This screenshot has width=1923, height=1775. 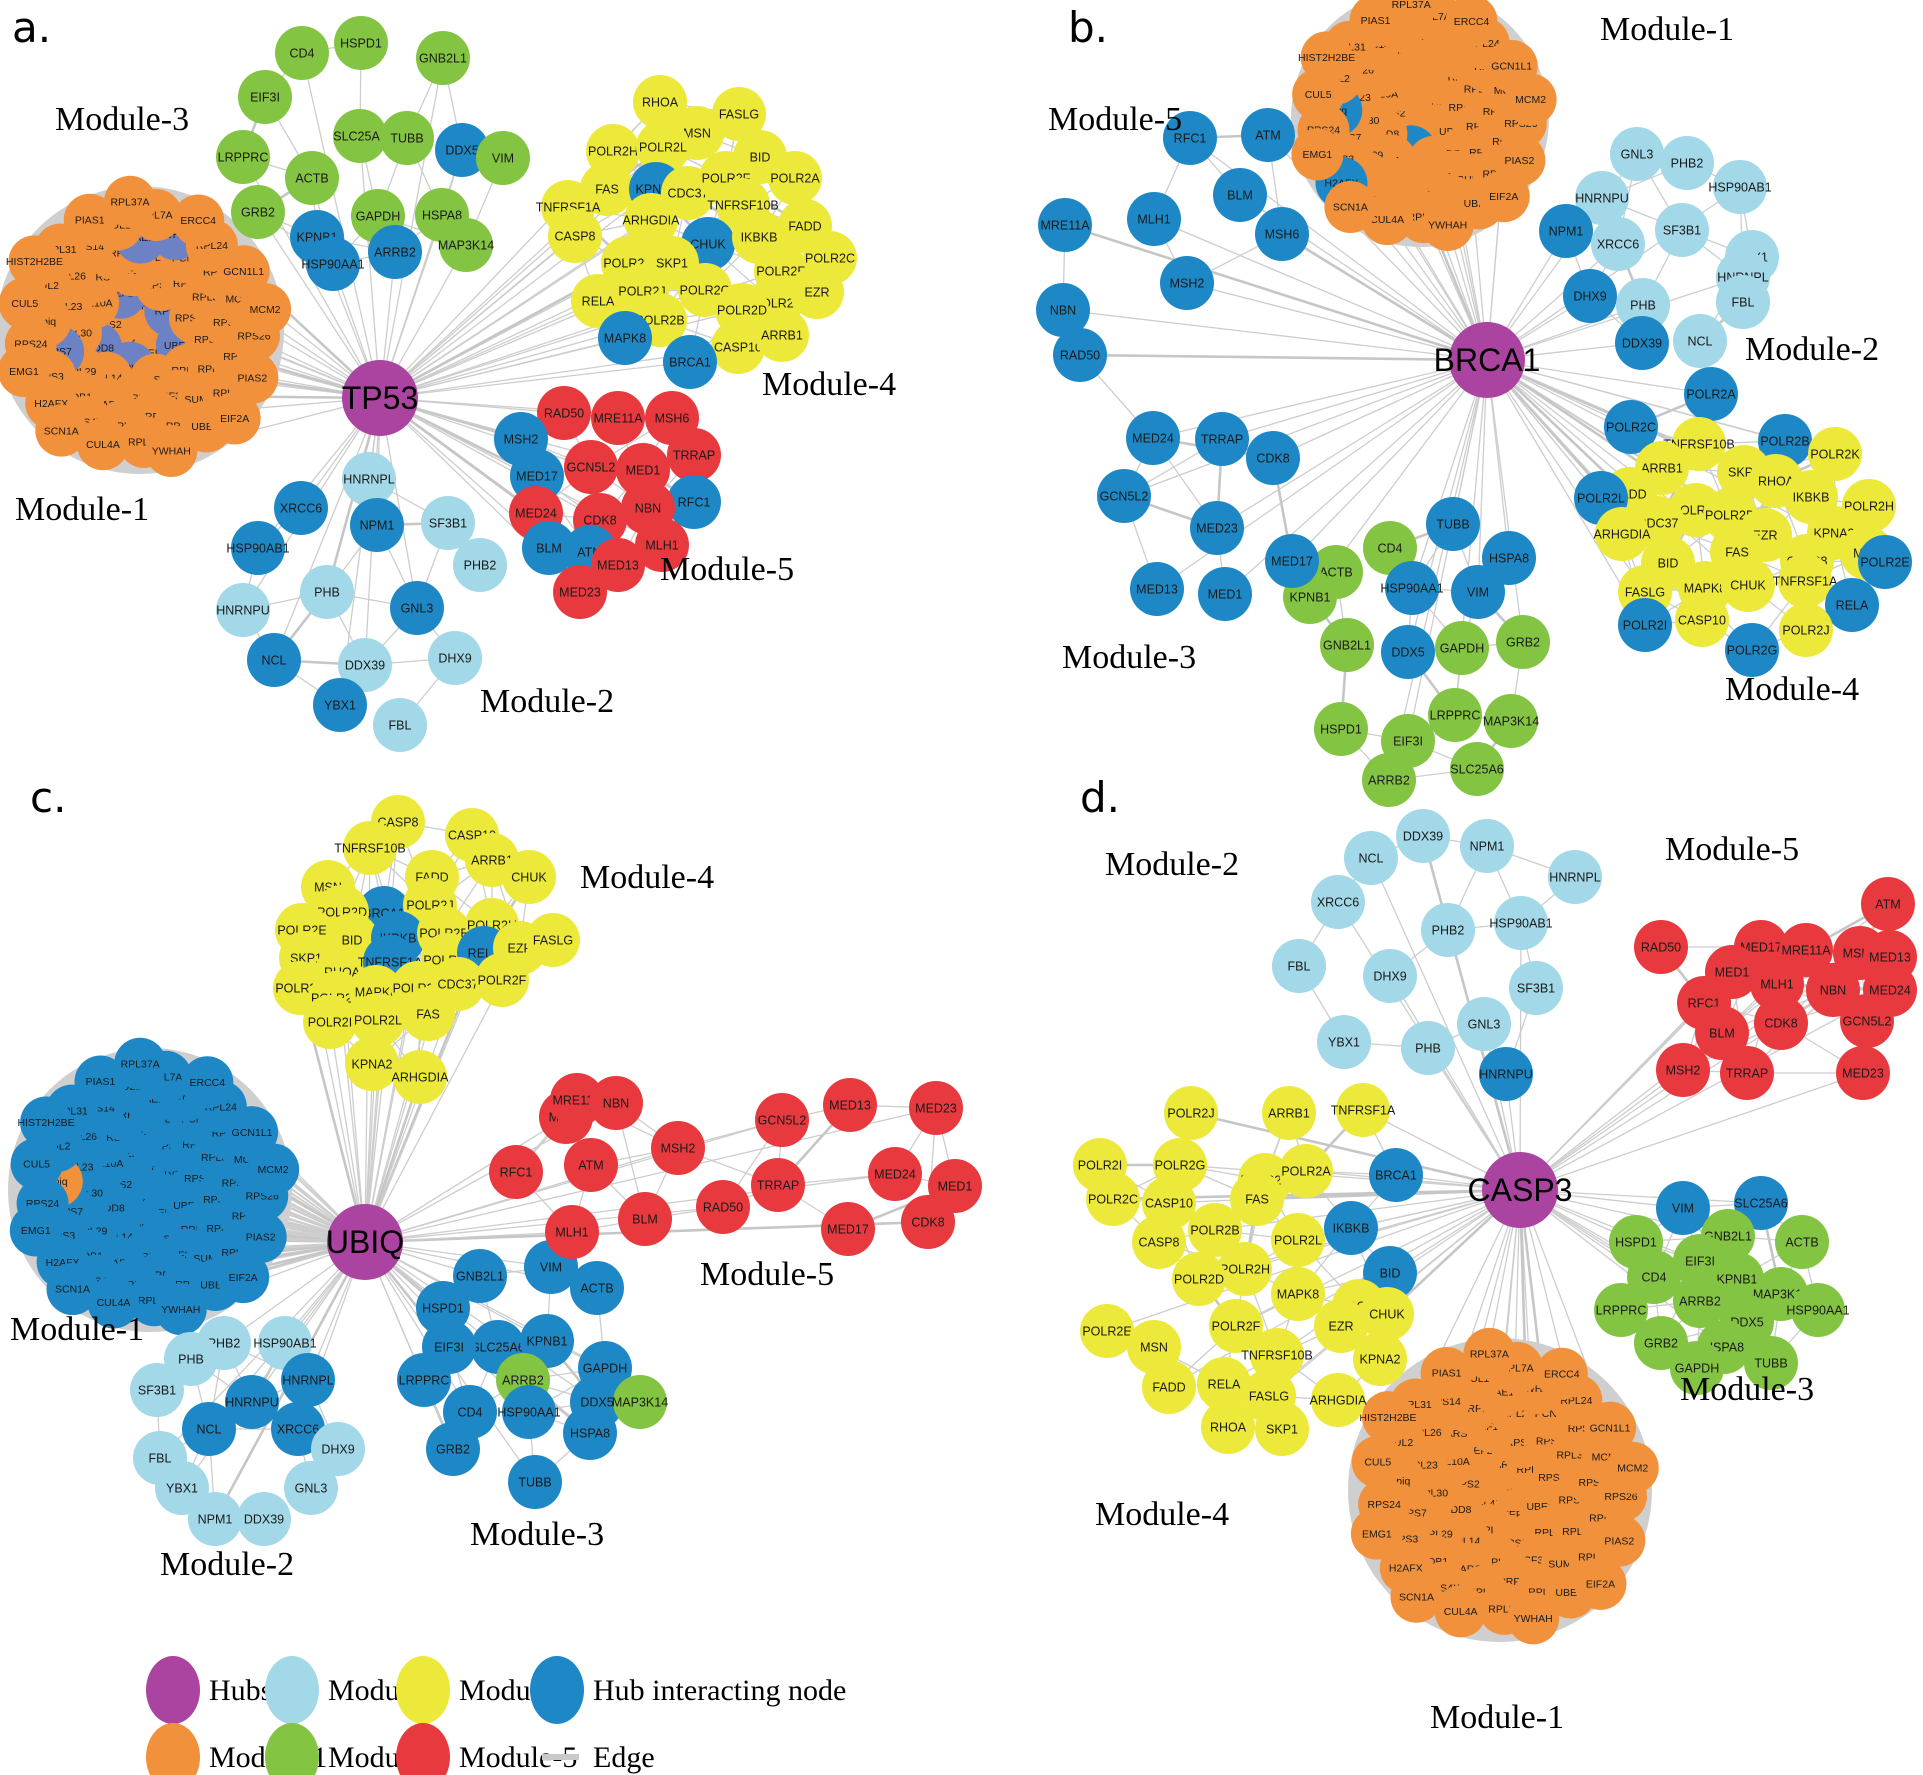 I want to click on node-TNFRSF1A, so click(x=1805, y=581).